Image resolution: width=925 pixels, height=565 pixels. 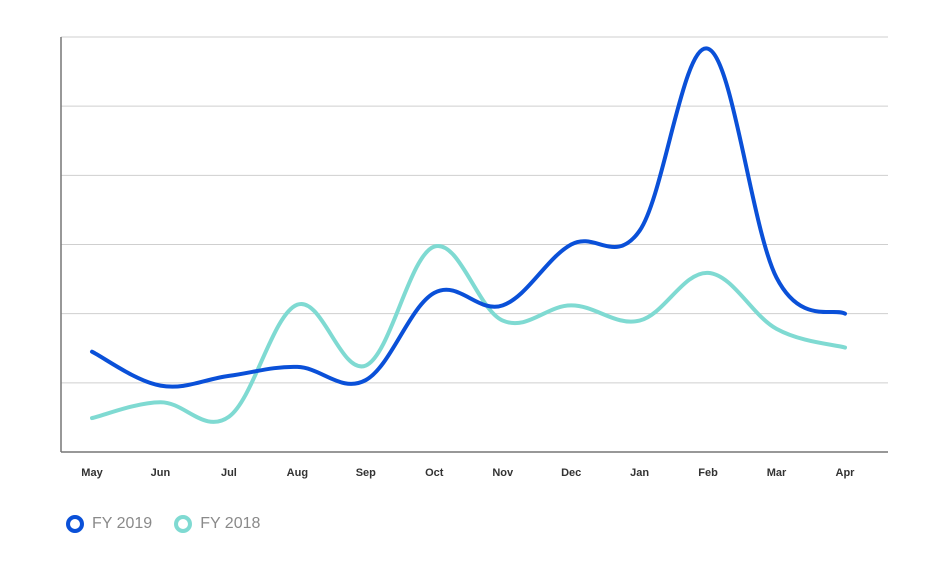 What do you see at coordinates (639, 473) in the screenshot?
I see `x-tick-label: Jan` at bounding box center [639, 473].